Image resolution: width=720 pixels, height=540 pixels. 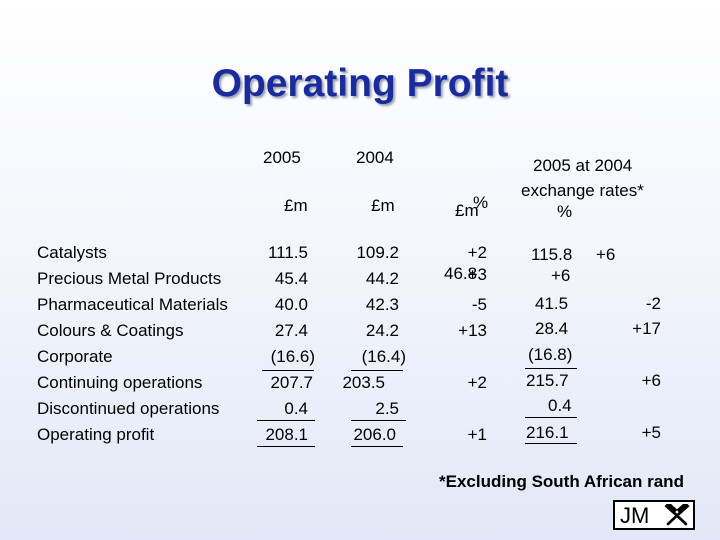 What do you see at coordinates (110, 330) in the screenshot?
I see `row-label-colours-coatings: Colours & Coatings` at bounding box center [110, 330].